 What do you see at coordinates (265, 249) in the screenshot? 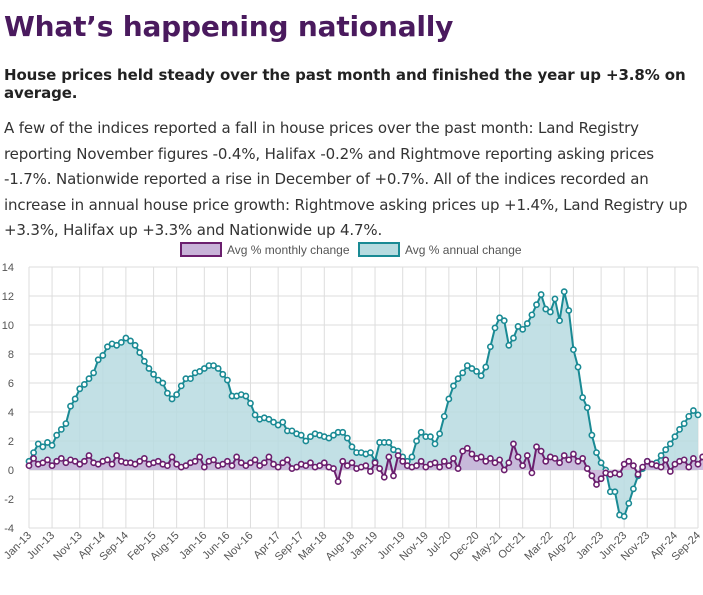
I see `legend-monthly: Avg % monthly change` at bounding box center [265, 249].